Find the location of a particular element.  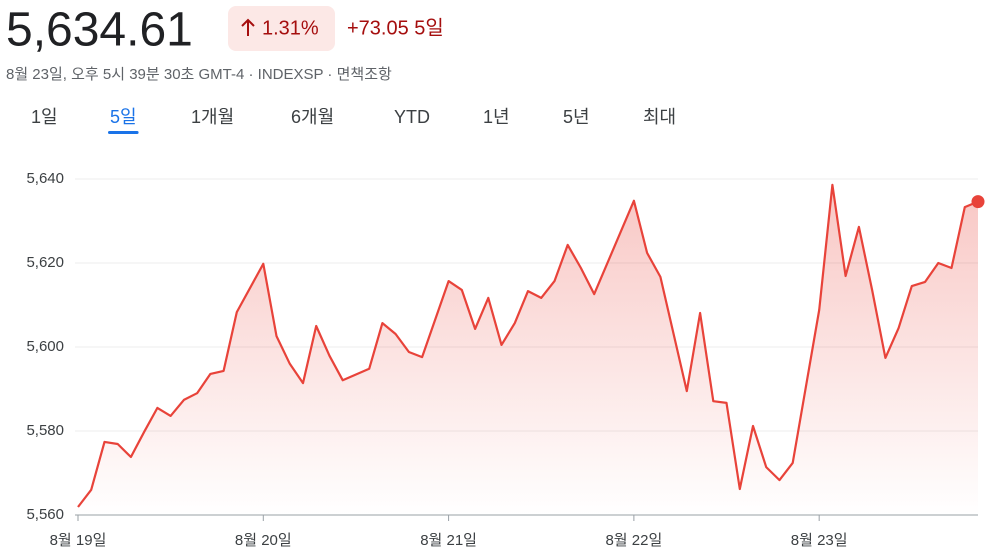

x-tick-label: 8월 22일 is located at coordinates (633, 540).